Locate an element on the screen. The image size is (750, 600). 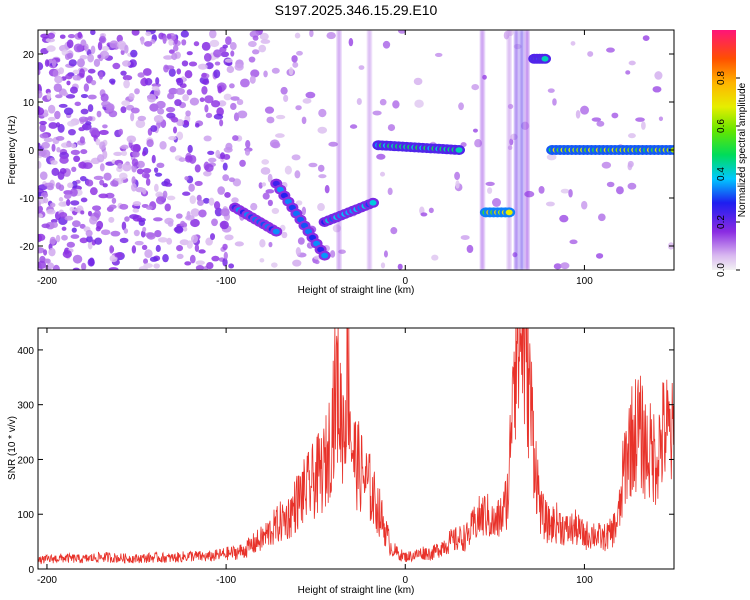
snr-y-tick-label: 400 is located at coordinates (25, 351).